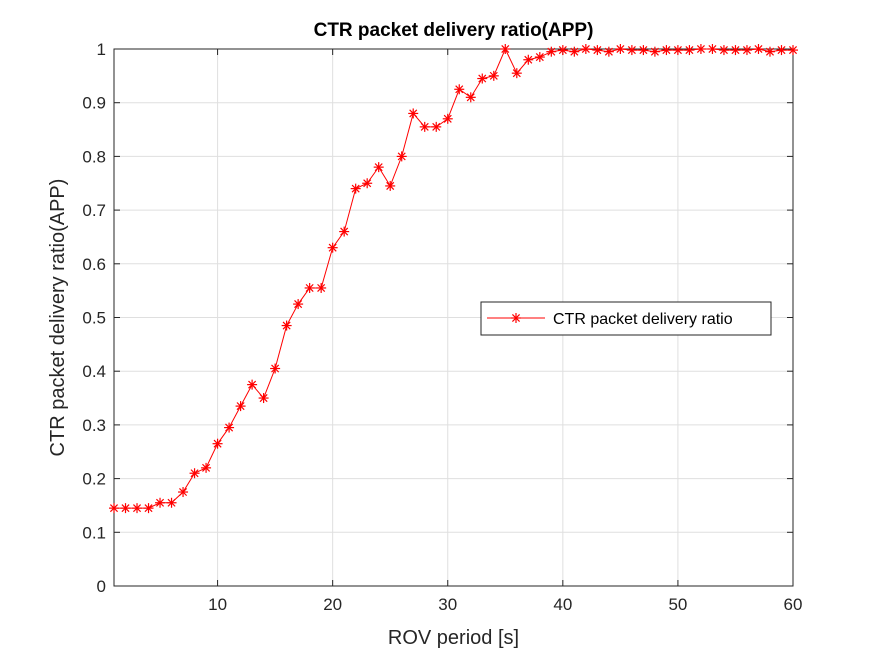 This screenshot has height=656, width=875. I want to click on chart-title: CTR packet delivery ratio(APP), so click(454, 30).